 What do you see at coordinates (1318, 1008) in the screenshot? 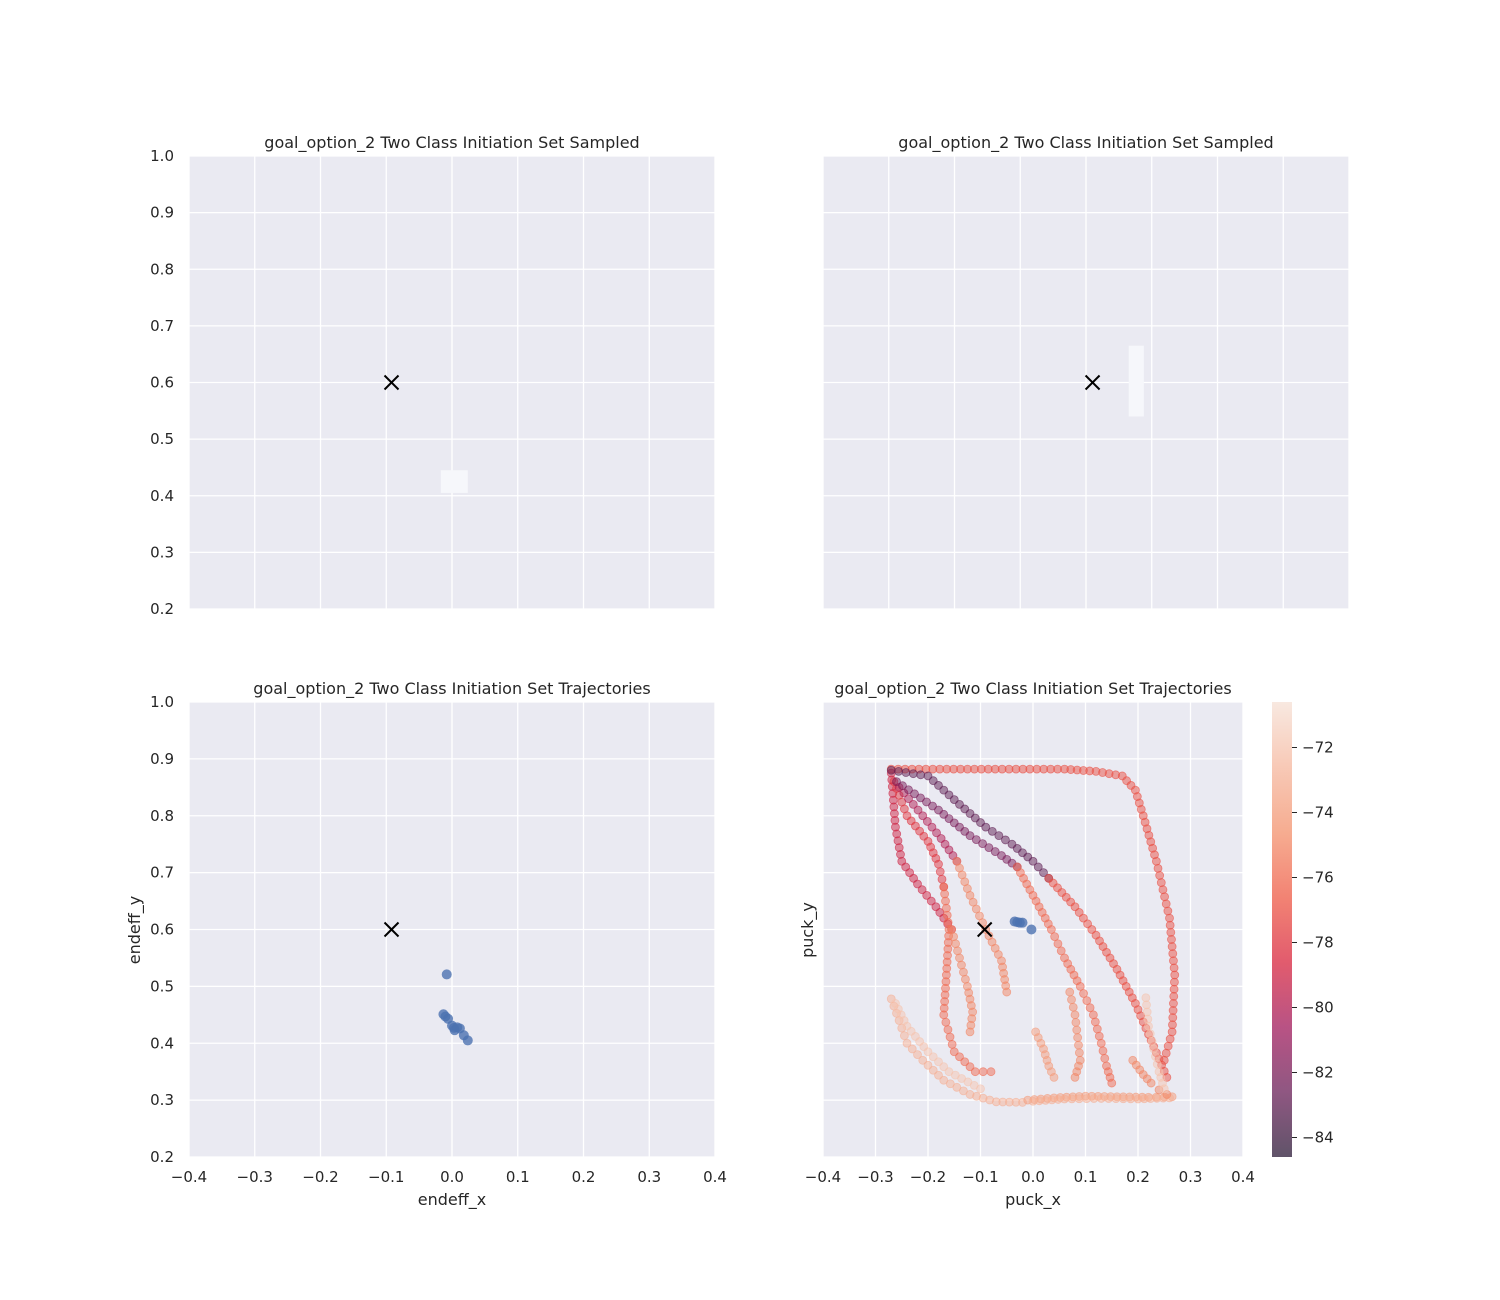
I see `colorbar-tick-label: −80` at bounding box center [1318, 1008].